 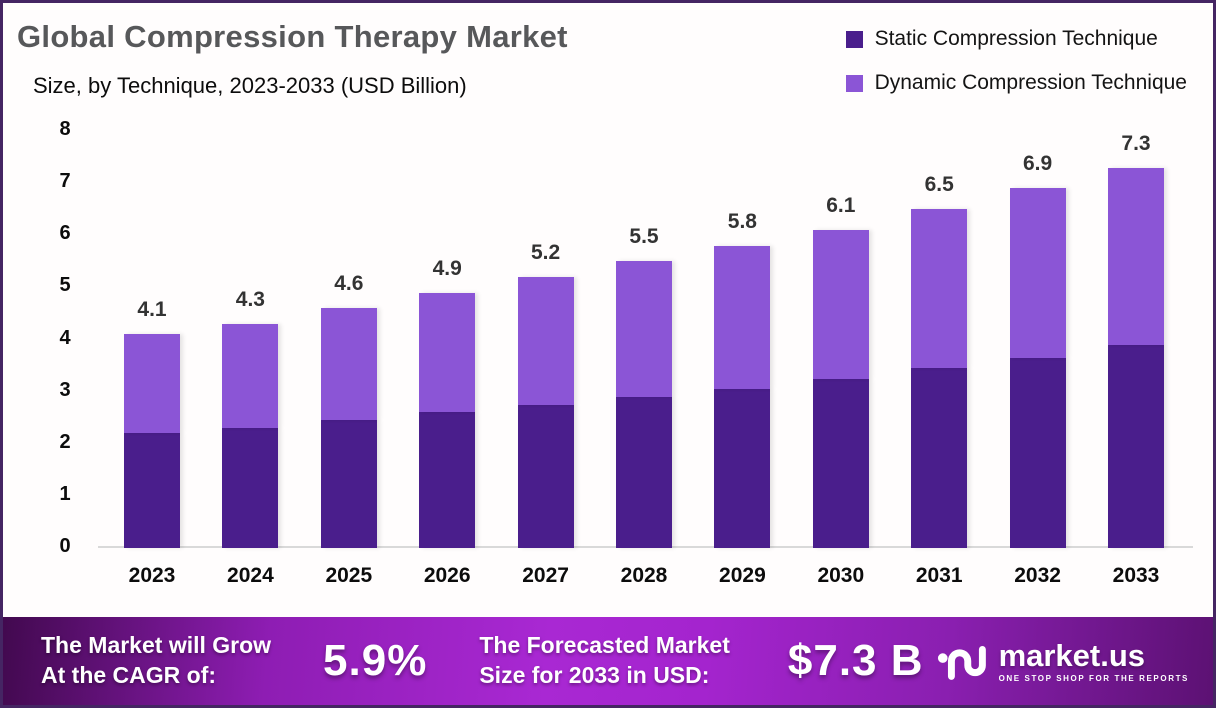 What do you see at coordinates (1037, 164) in the screenshot?
I see `bar-total-label: 6.9` at bounding box center [1037, 164].